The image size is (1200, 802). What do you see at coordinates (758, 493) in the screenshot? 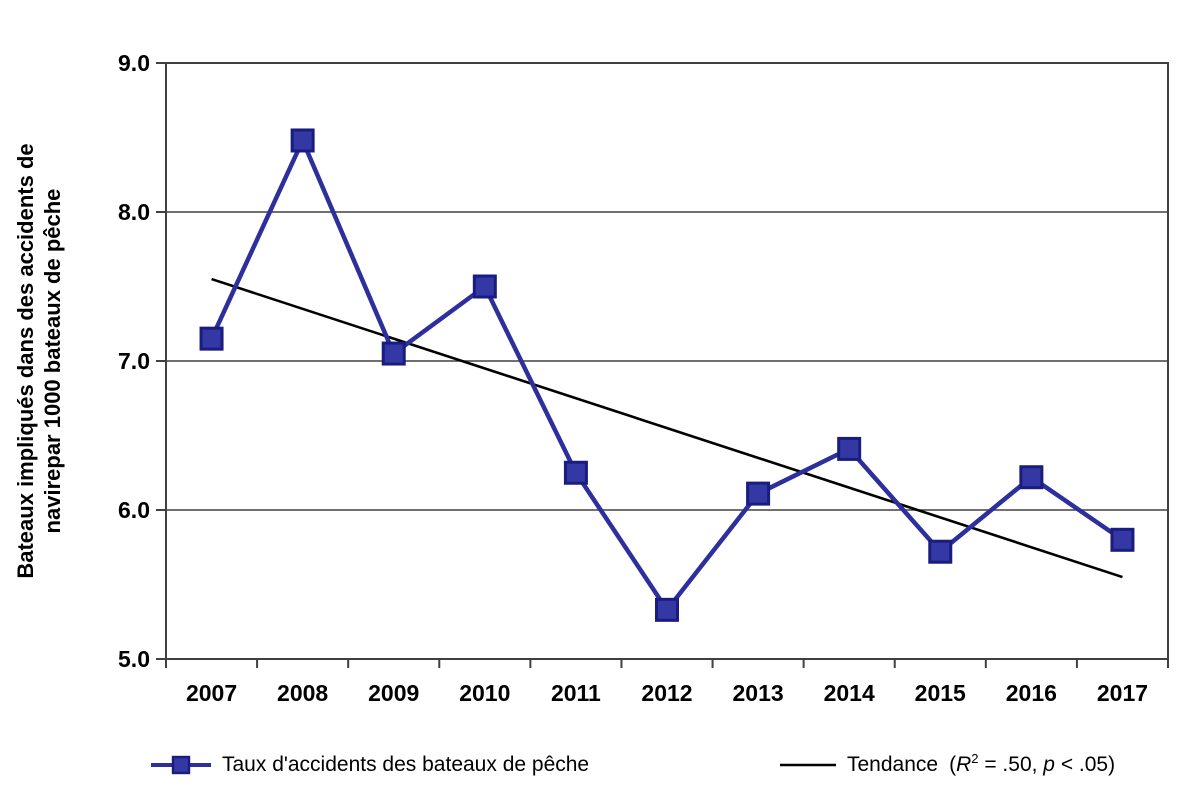
I see `data-point-marker-2013` at bounding box center [758, 493].